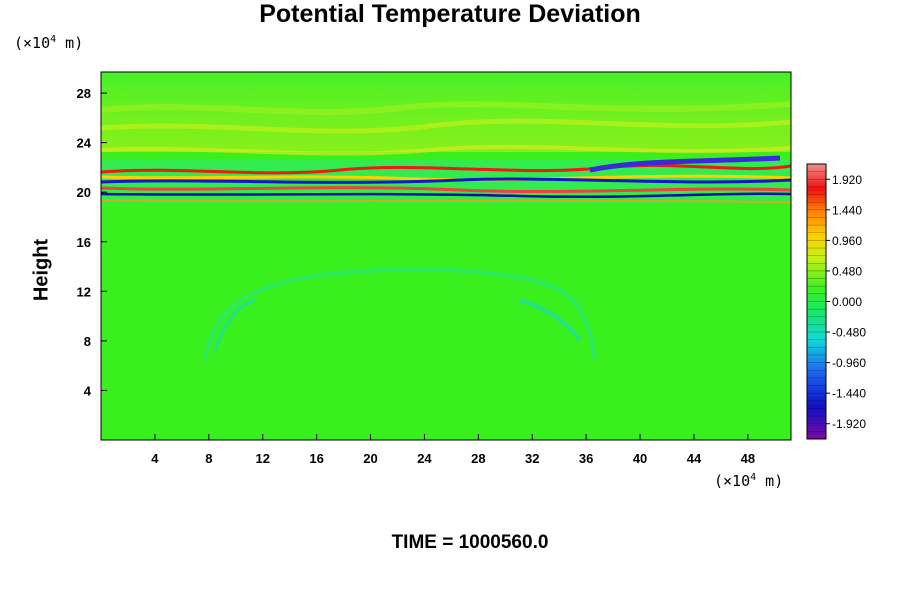 This screenshot has width=900, height=600. Describe the element at coordinates (316, 458) in the screenshot. I see `x-tick-label: 16` at that location.